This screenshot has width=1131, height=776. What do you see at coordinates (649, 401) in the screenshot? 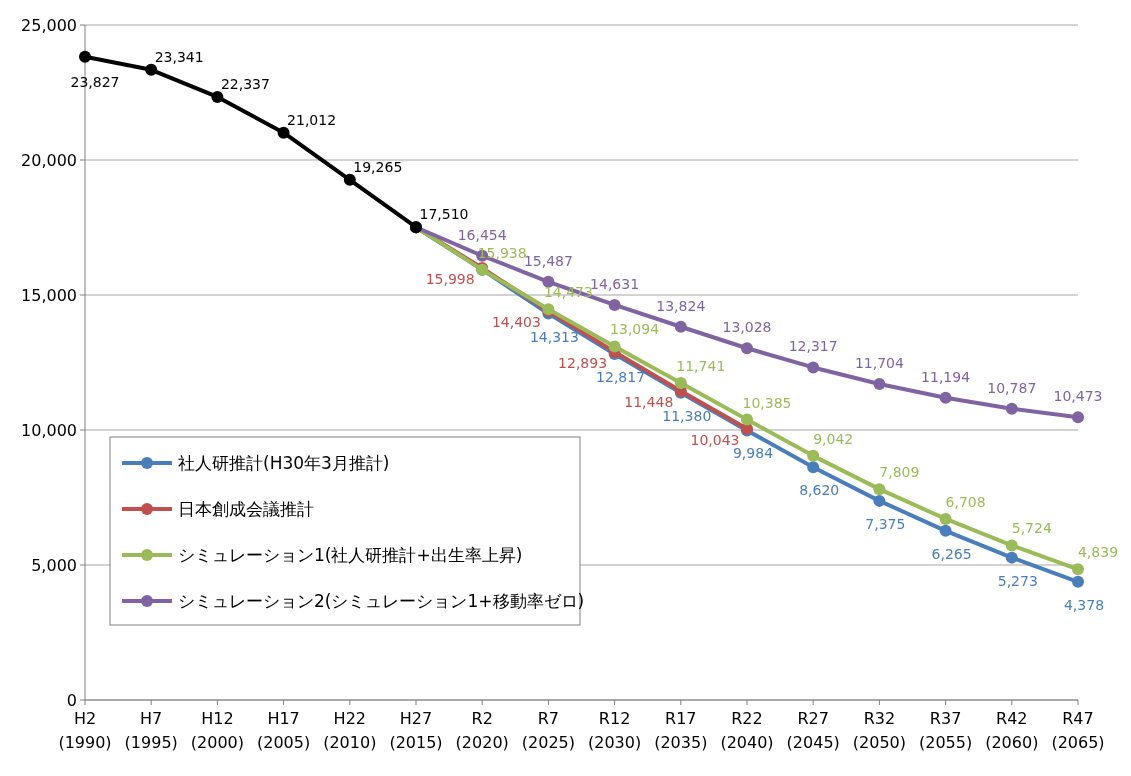
I see `data-label: 11,448` at bounding box center [649, 401].